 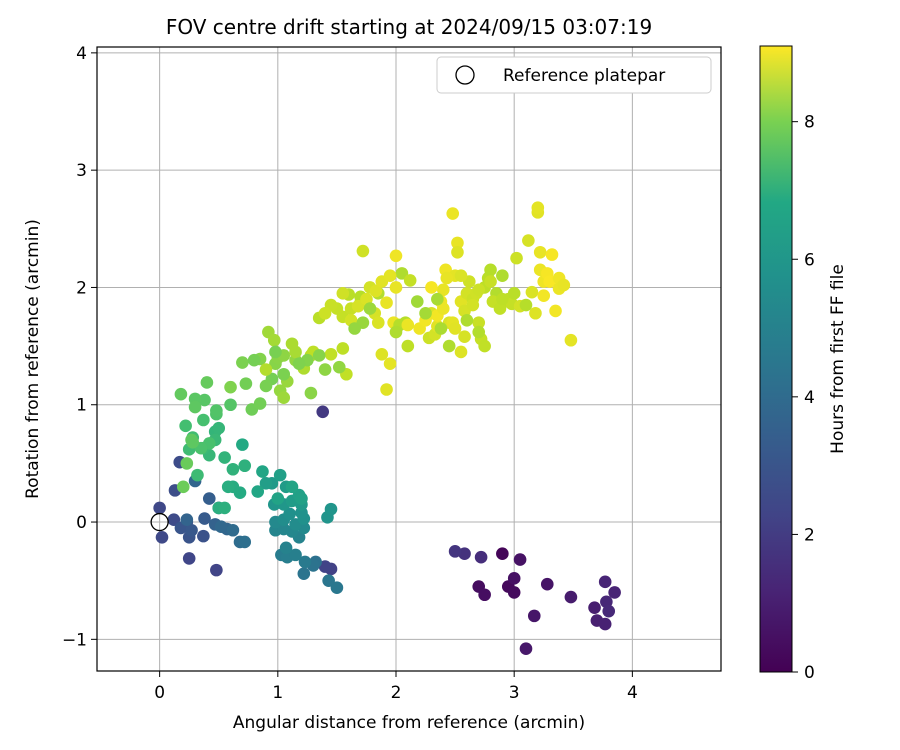 What do you see at coordinates (809, 673) in the screenshot?
I see `colorbar-tick-label: 0` at bounding box center [809, 673].